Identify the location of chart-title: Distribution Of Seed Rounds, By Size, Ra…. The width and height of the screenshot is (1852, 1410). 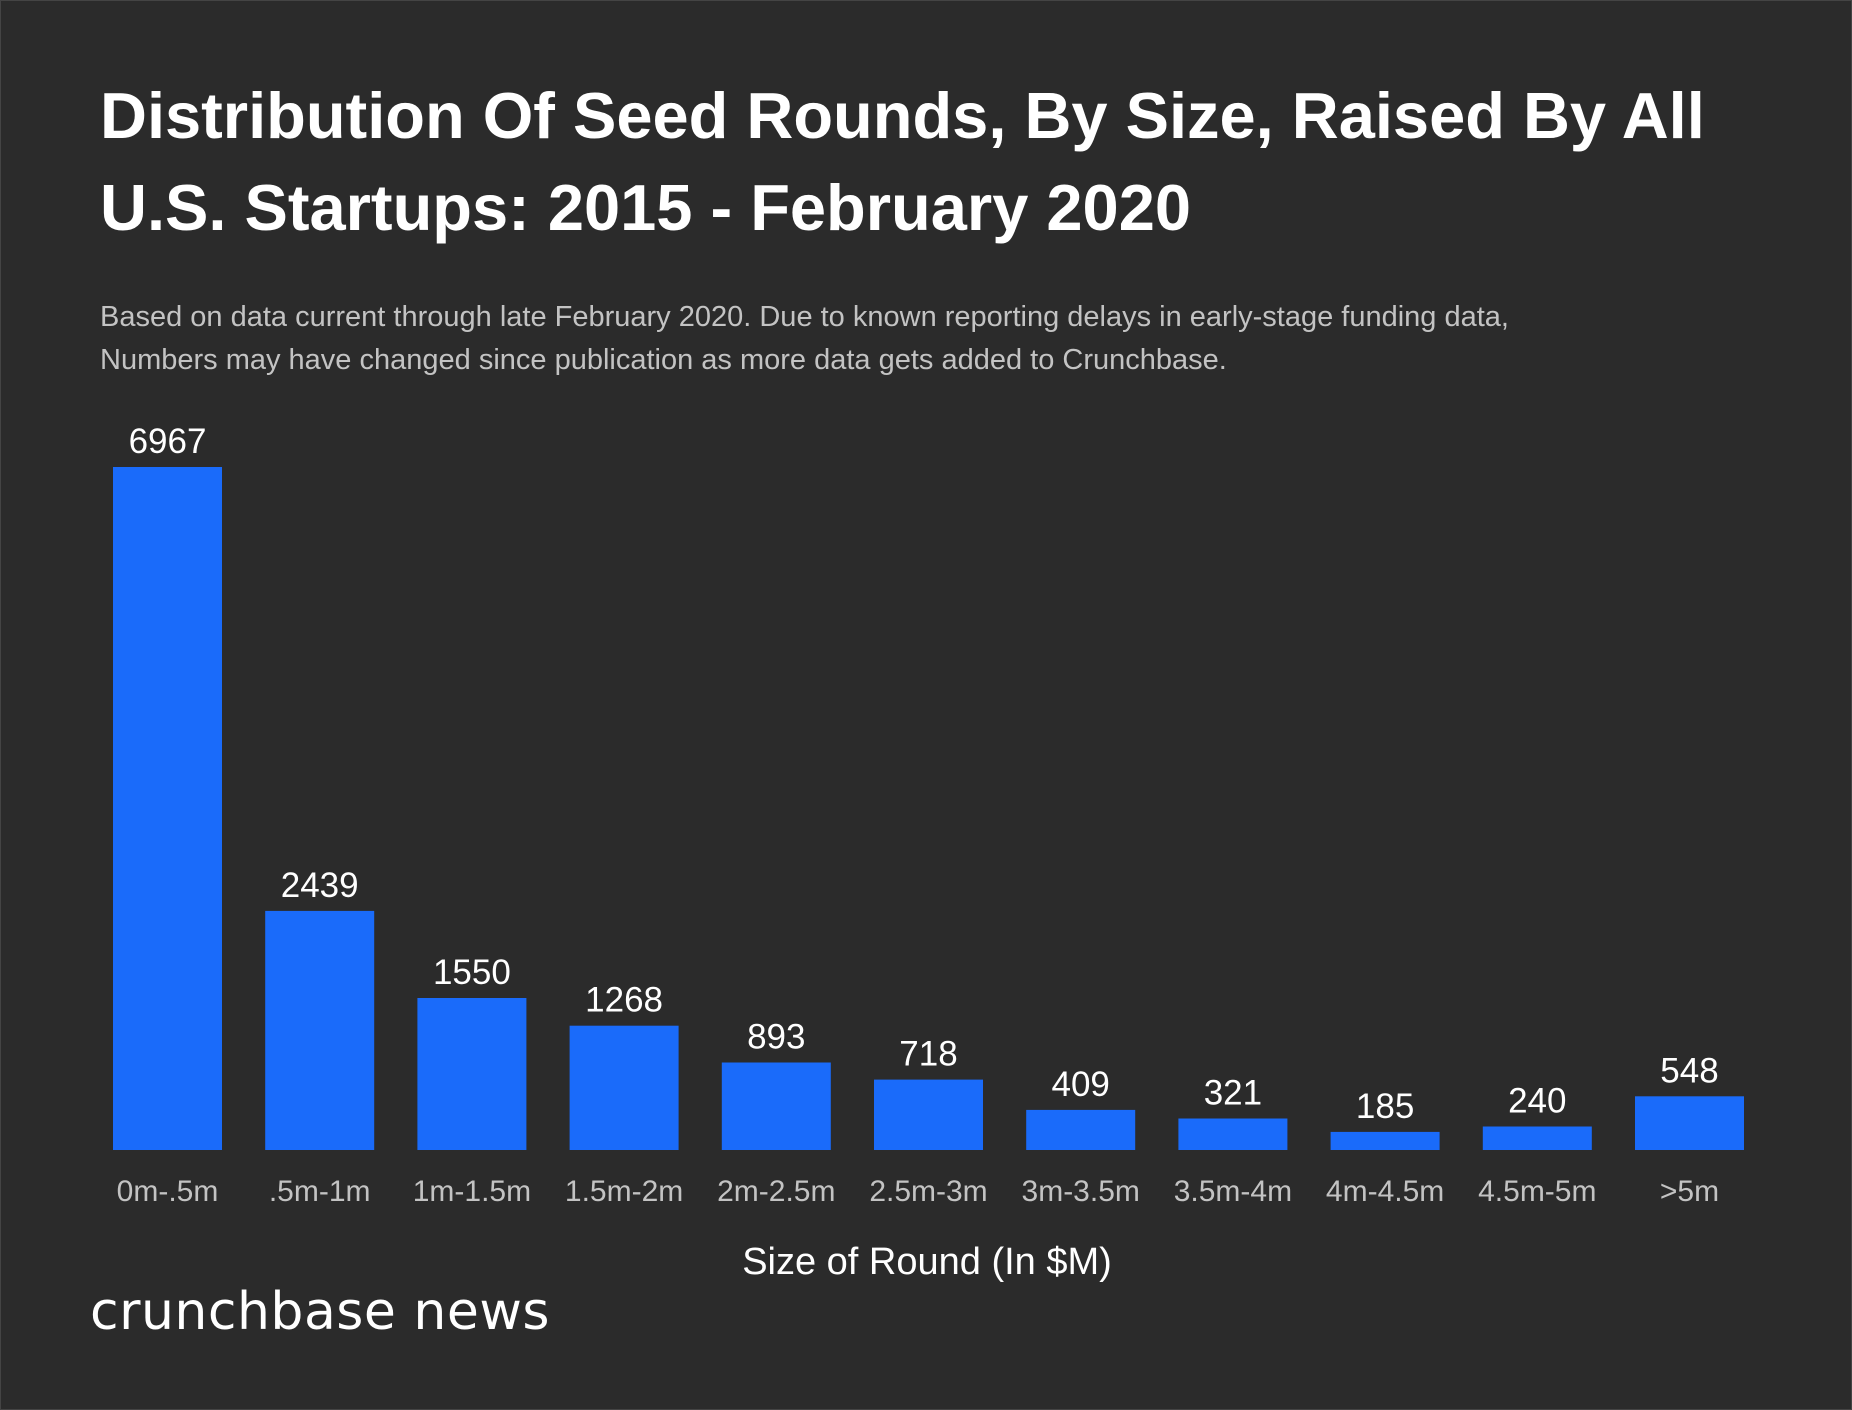
(940, 162).